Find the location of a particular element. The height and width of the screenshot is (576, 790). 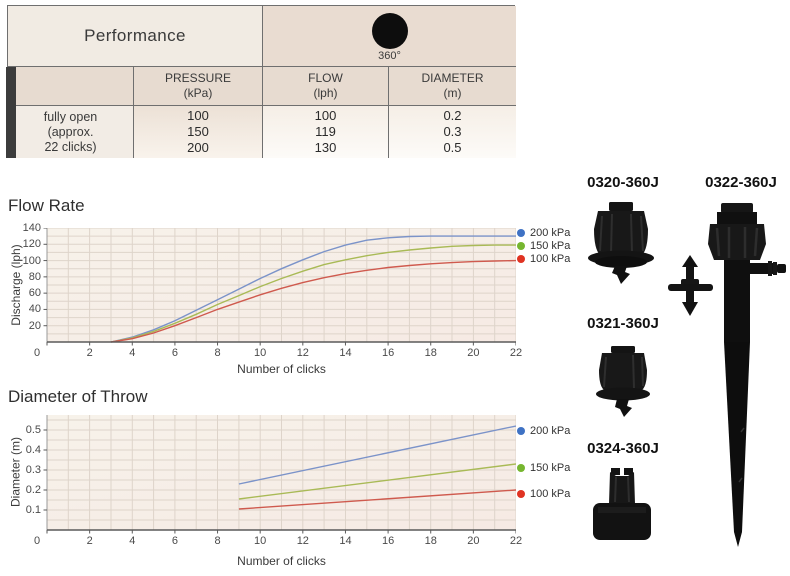

product-code-0321-360j: 0321-360J is located at coordinates (623, 323).